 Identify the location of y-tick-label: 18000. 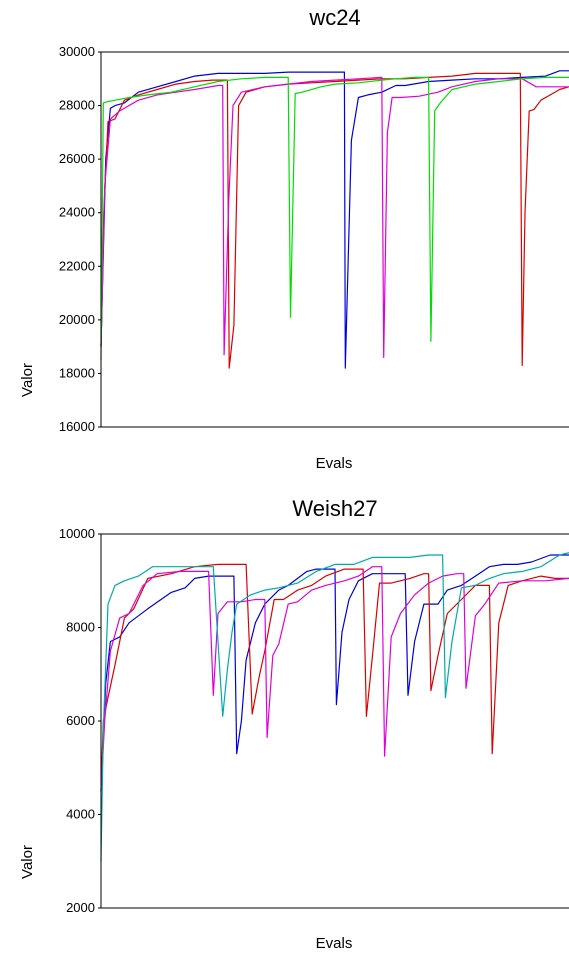
(77, 372).